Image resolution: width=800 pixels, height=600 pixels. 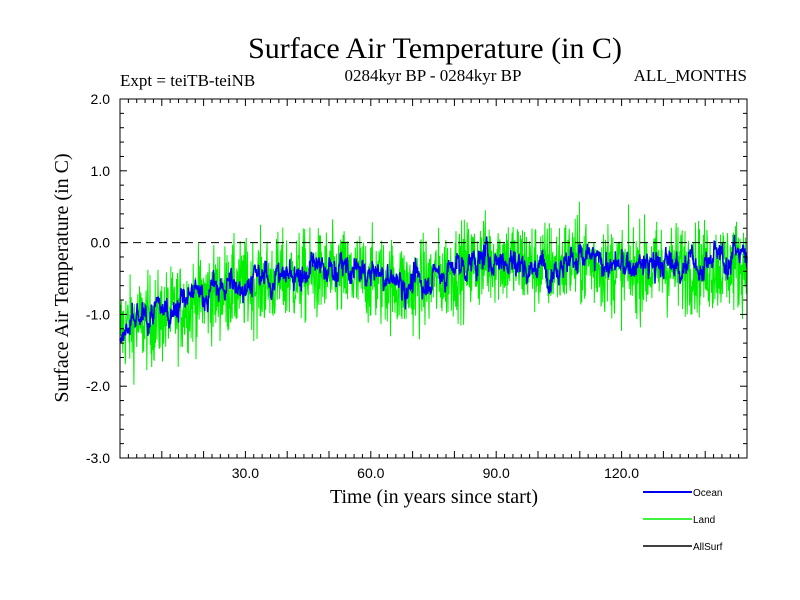 I want to click on ocean-series-line, so click(x=433, y=289).